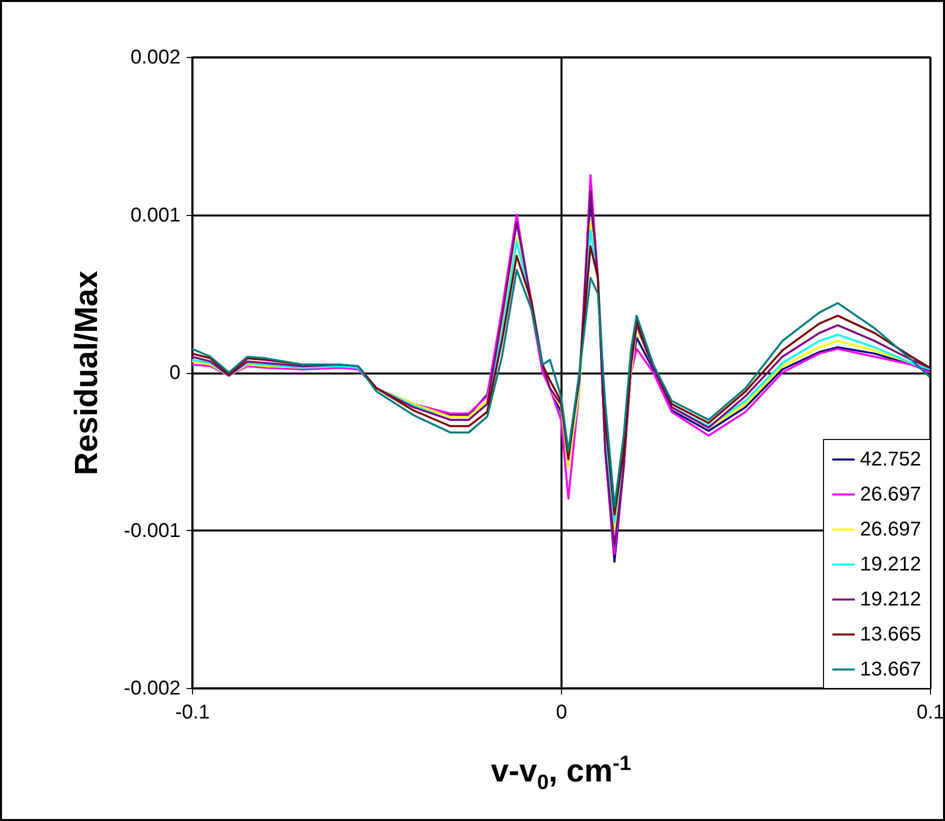 This screenshot has height=821, width=945. Describe the element at coordinates (562, 713) in the screenshot. I see `x-tick-label: 0` at that location.